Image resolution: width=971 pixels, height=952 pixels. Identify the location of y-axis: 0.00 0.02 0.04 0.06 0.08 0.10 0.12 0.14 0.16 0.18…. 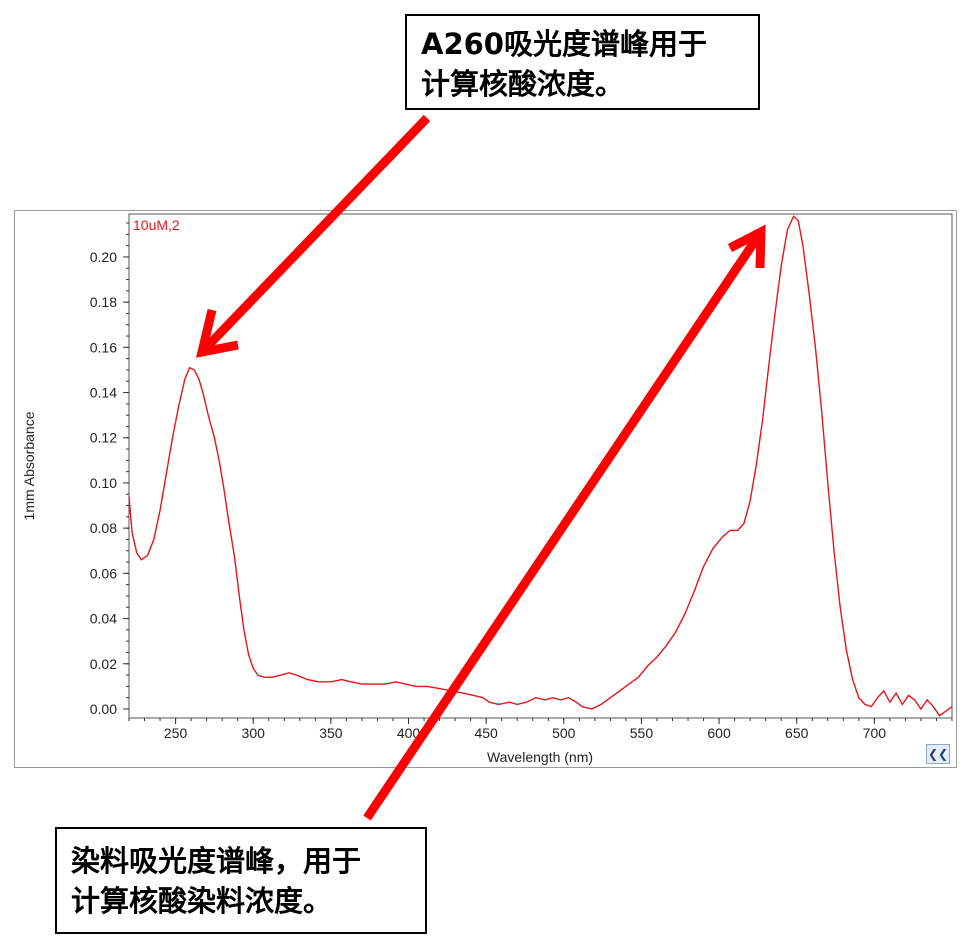
(109, 469).